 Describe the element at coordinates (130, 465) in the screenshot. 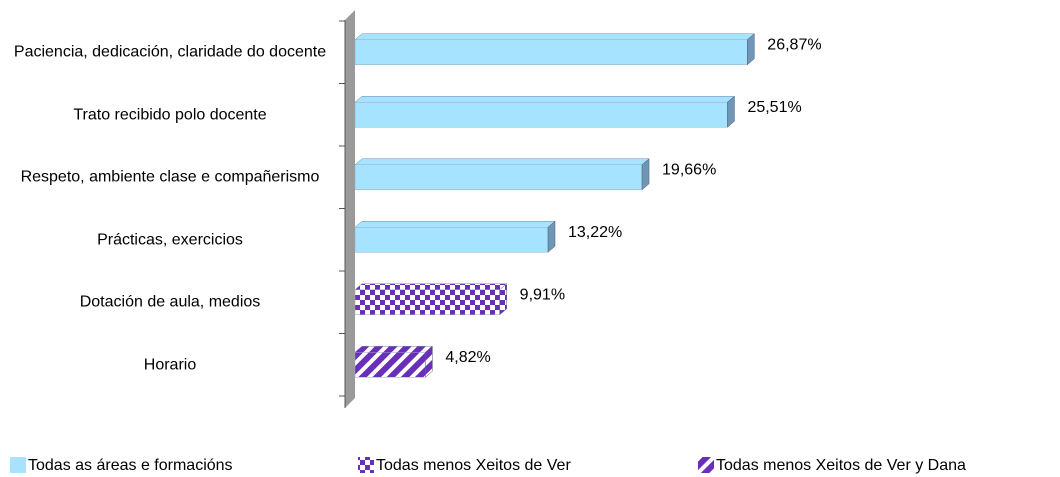

I see `legend-label: Todas as áreas e formacións` at that location.